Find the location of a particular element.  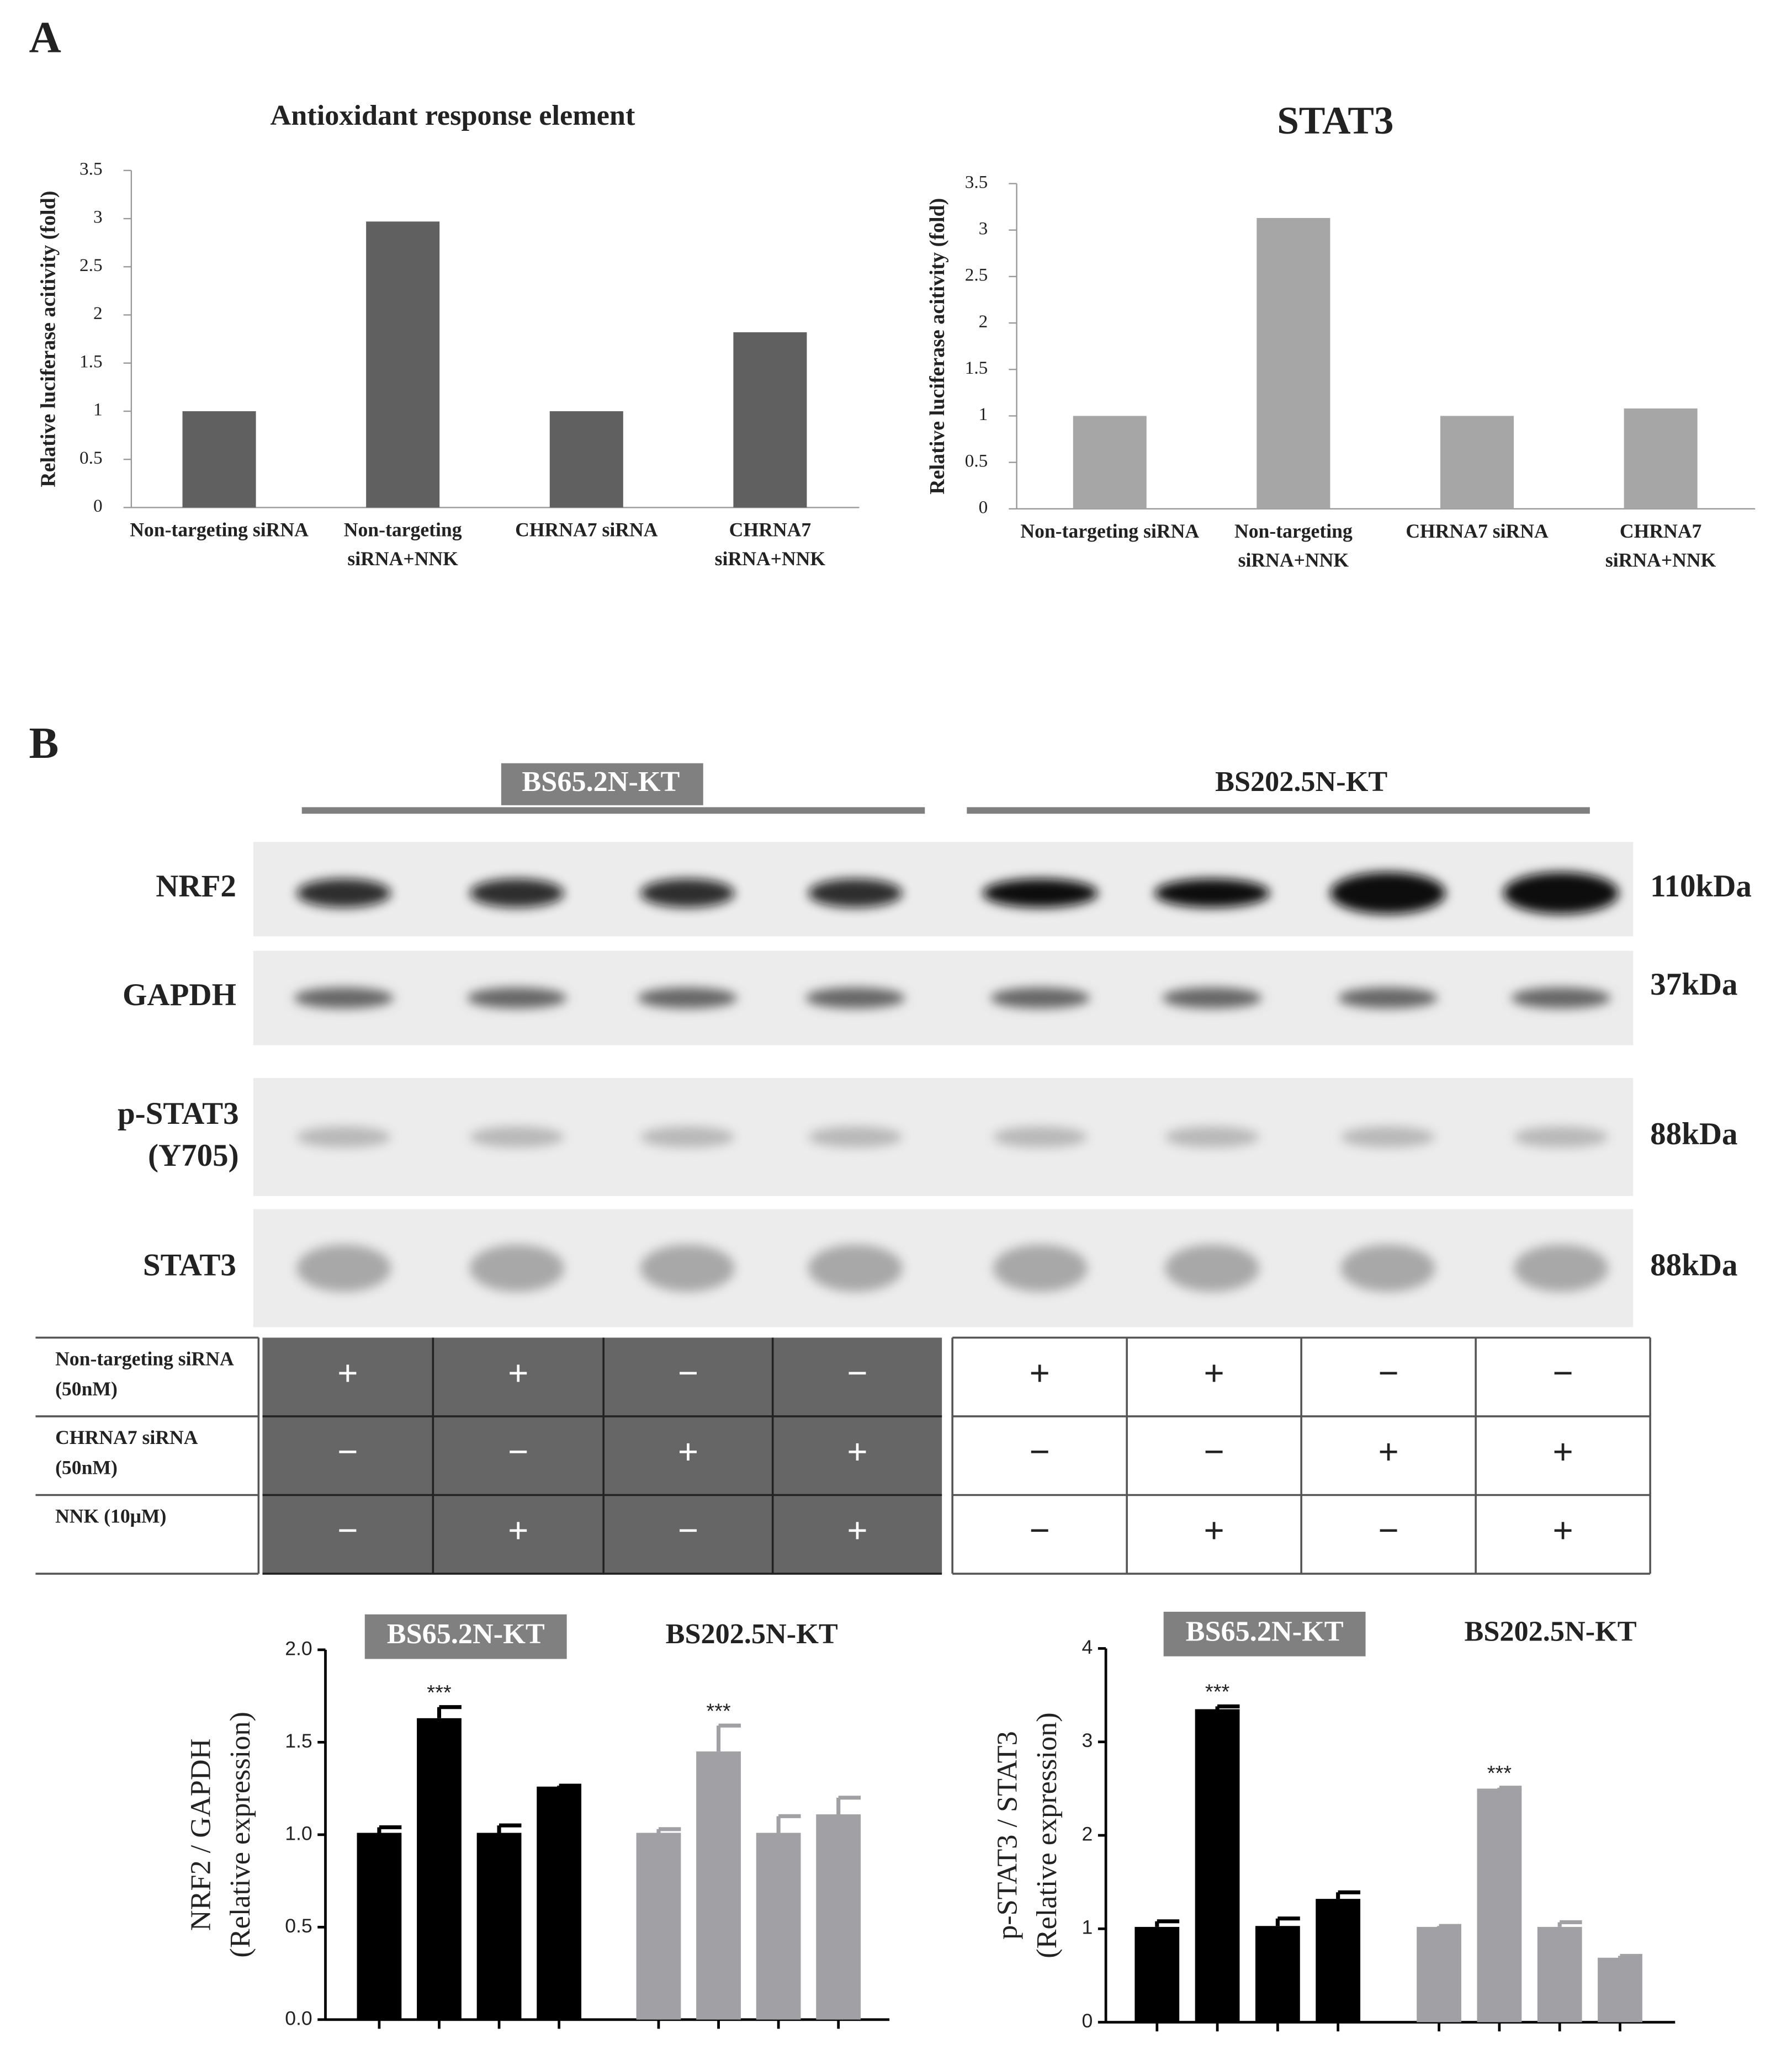

x-tick-label: CHRNA7 siRNA+NNK is located at coordinates (1660, 547).